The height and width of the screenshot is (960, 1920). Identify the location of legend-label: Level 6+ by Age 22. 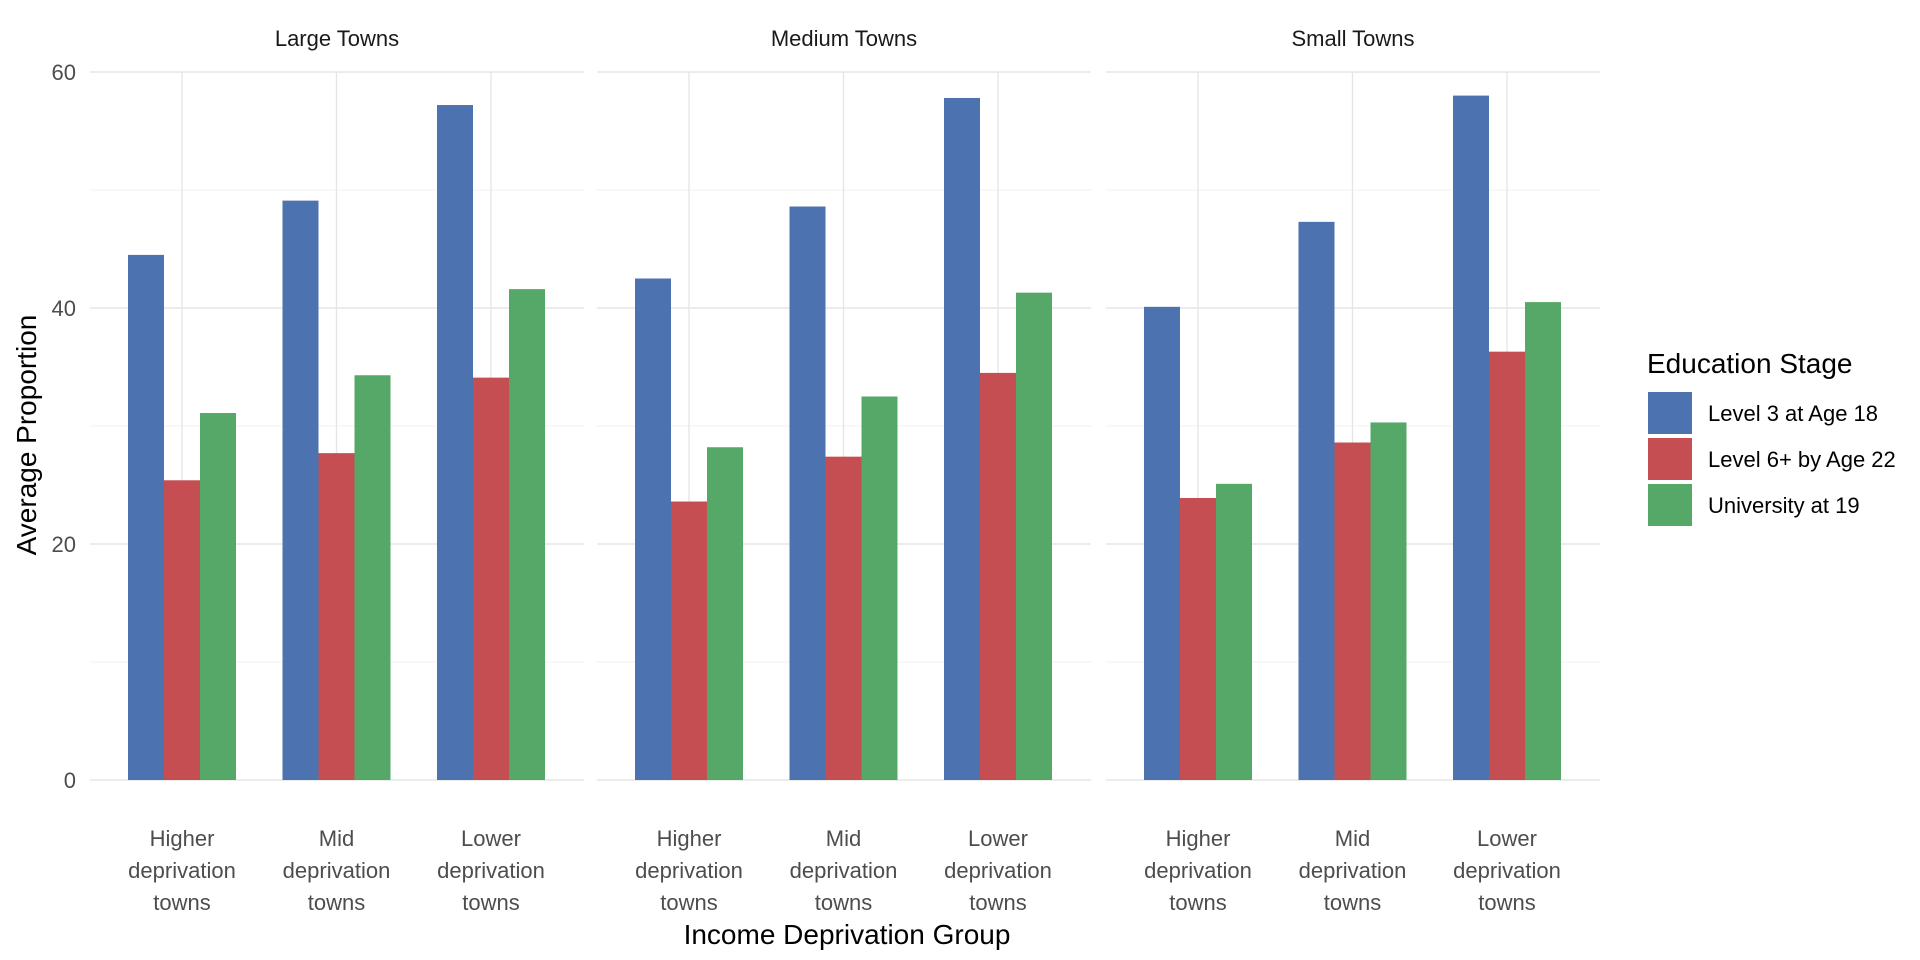
(1802, 459).